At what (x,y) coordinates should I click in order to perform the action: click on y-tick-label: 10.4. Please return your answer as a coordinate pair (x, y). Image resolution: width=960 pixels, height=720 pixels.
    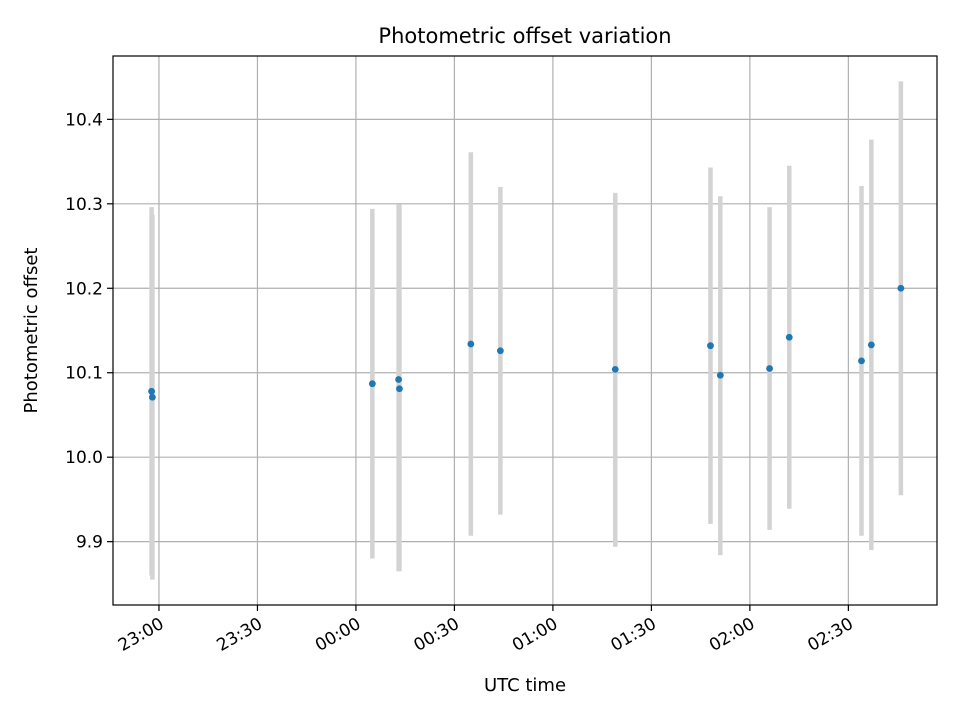
    Looking at the image, I should click on (84, 120).